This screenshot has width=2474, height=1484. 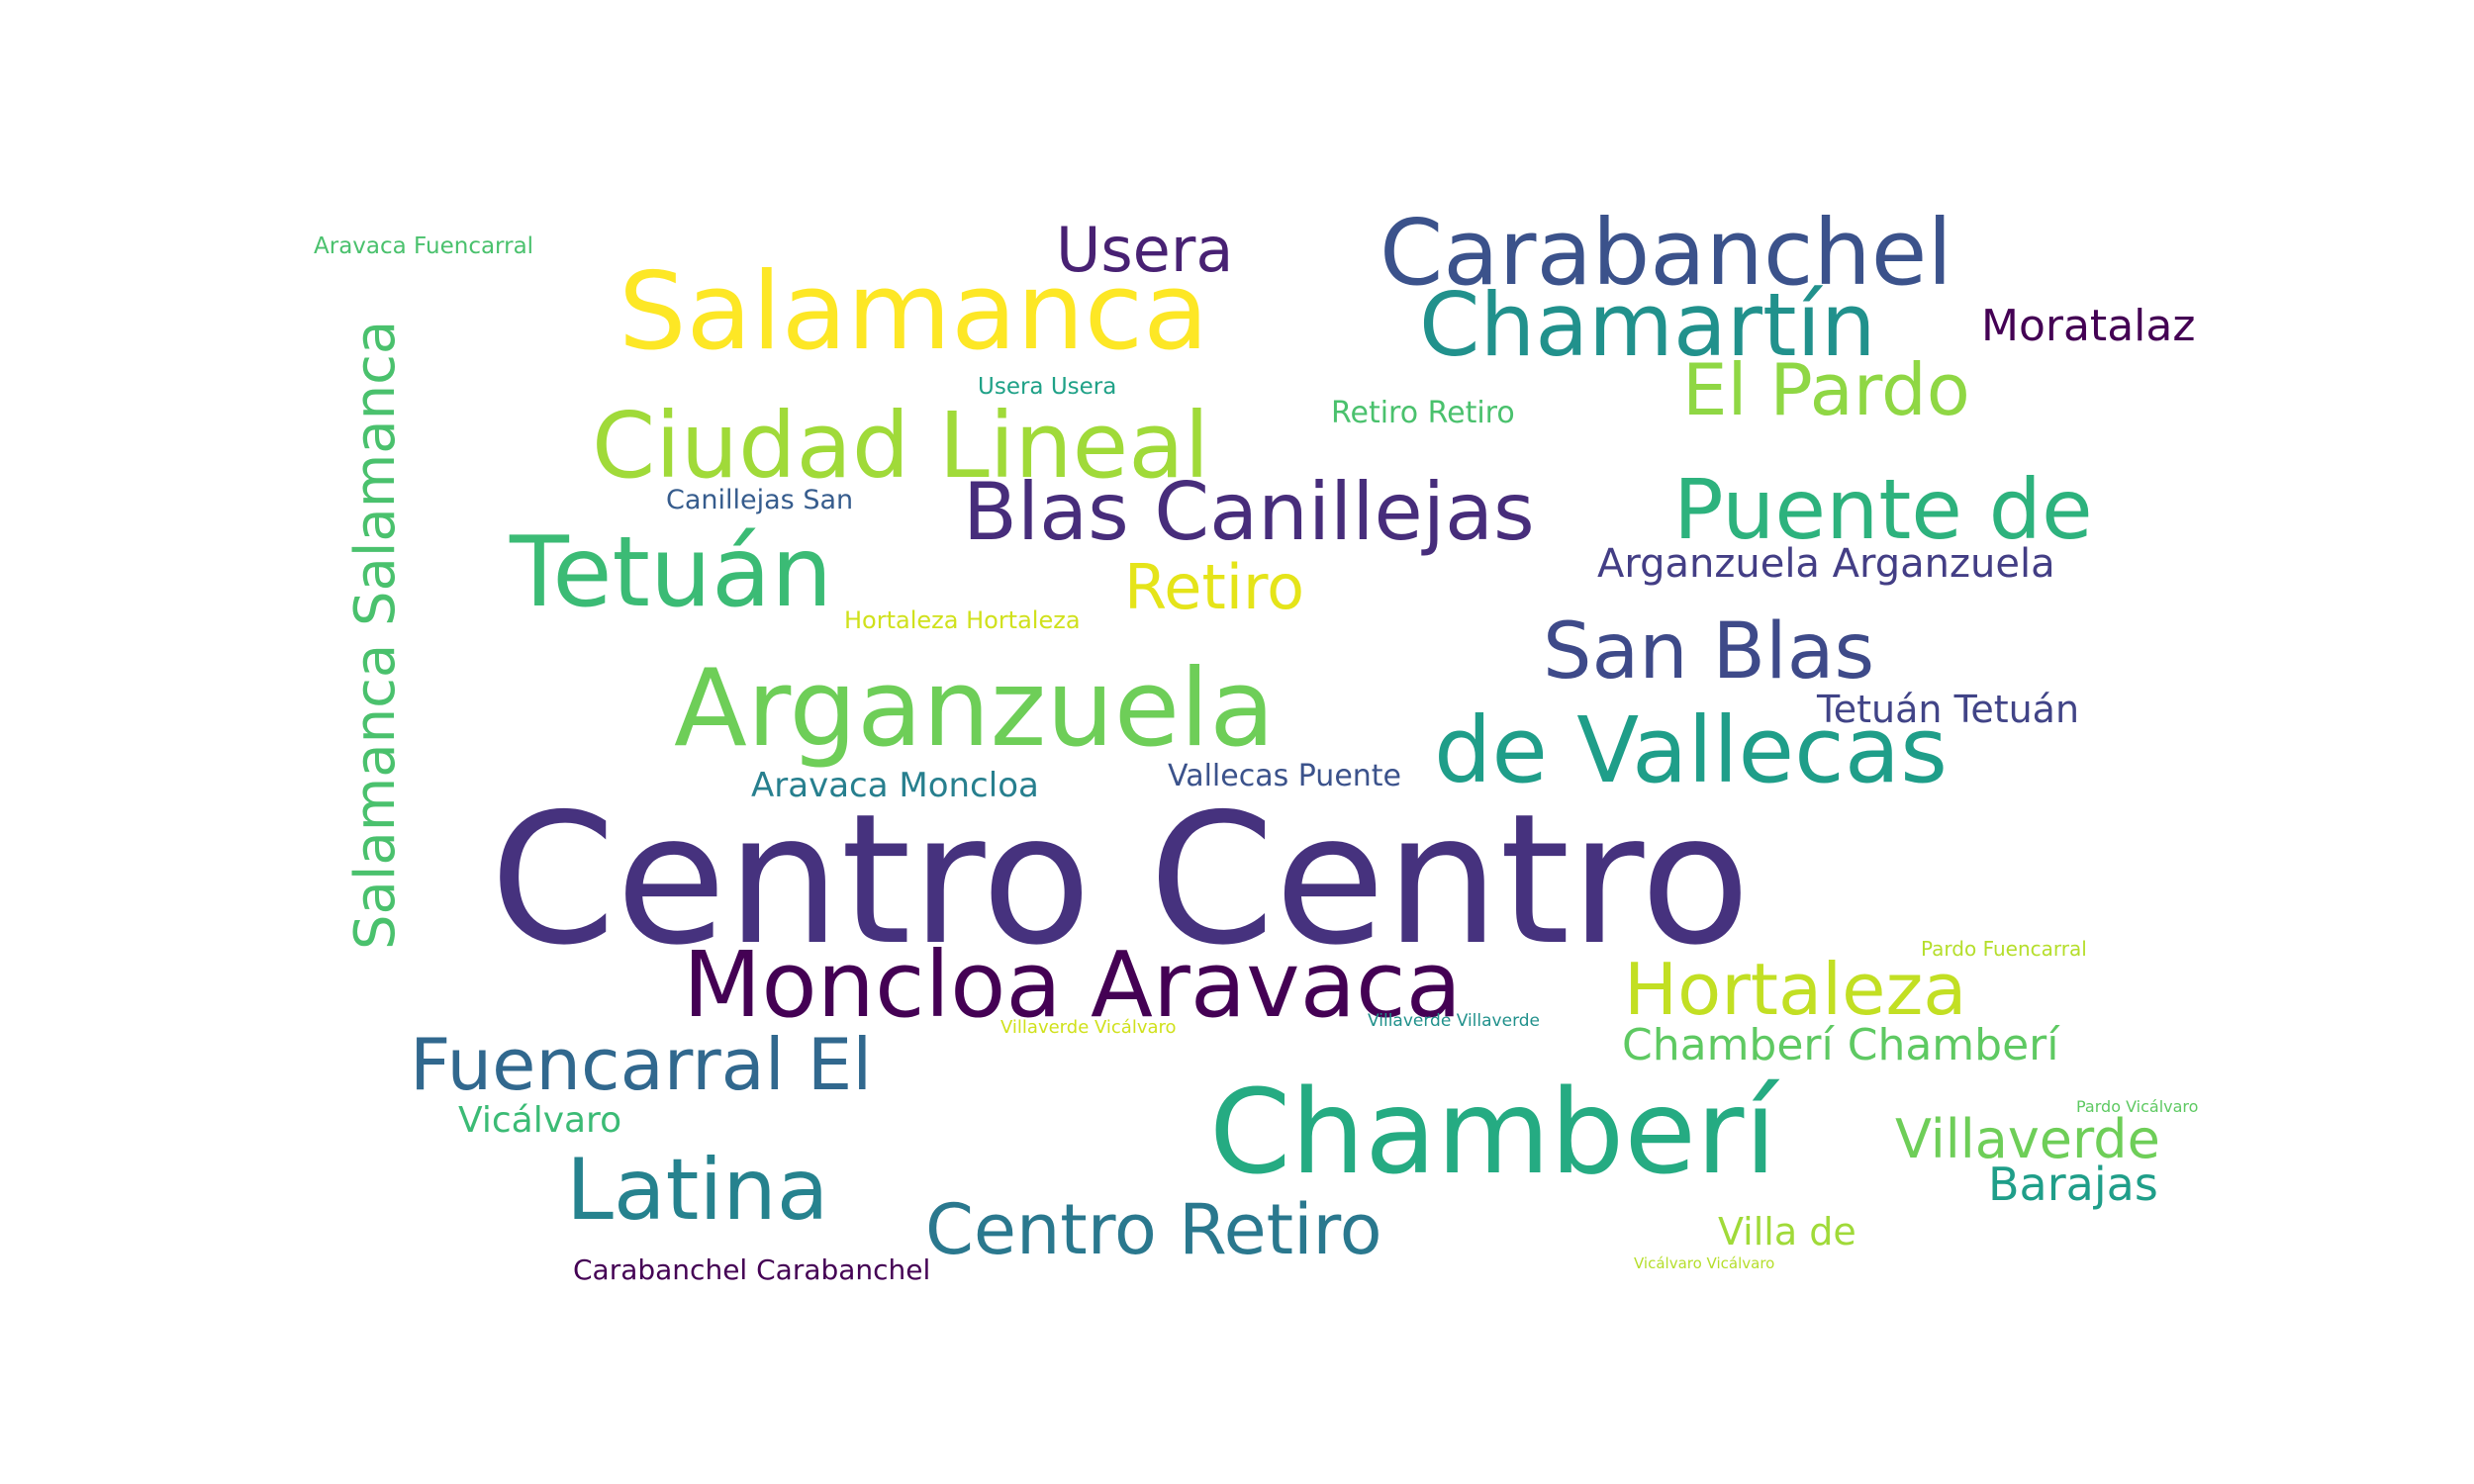 I want to click on word-moncloa-aravaca: Moncloa Aravaca, so click(x=1073, y=985).